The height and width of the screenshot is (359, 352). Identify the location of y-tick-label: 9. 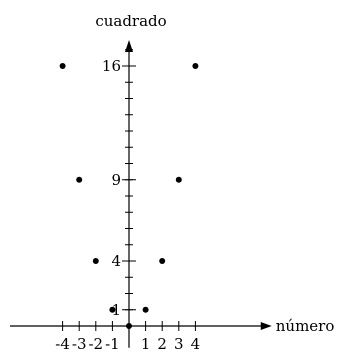
(116, 180).